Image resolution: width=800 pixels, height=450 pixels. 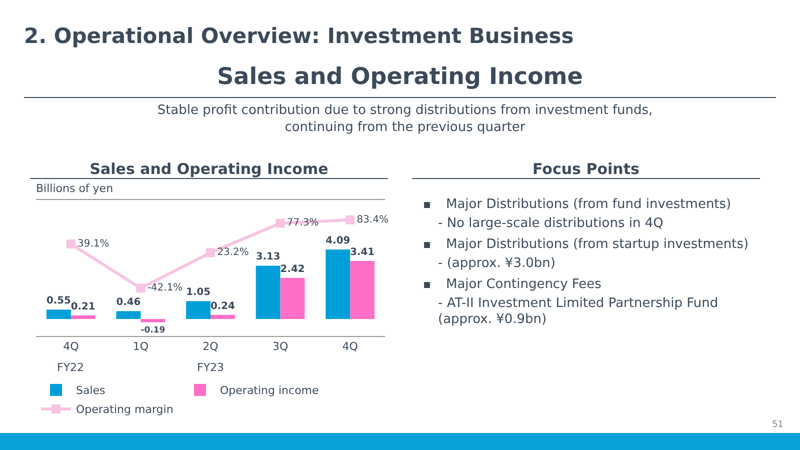 What do you see at coordinates (165, 288) in the screenshot?
I see `data-label: -42.1%` at bounding box center [165, 288].